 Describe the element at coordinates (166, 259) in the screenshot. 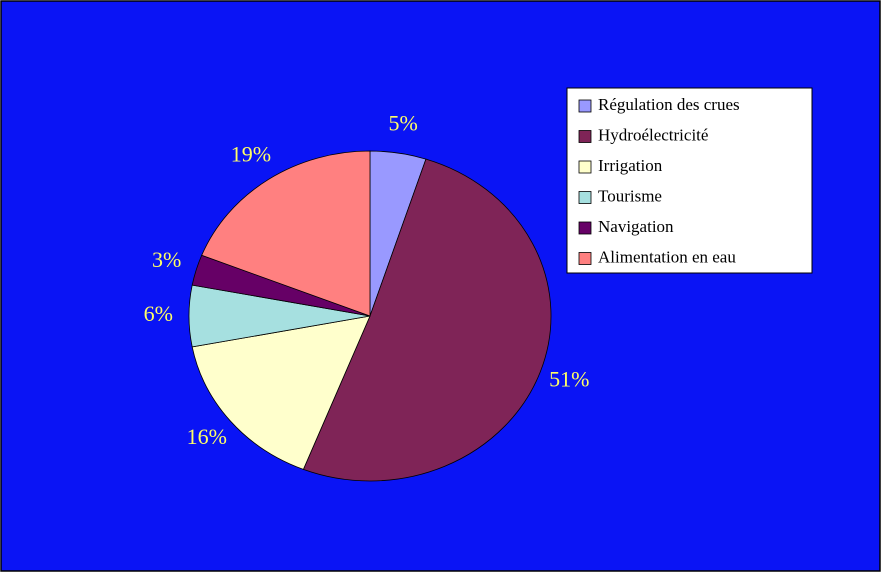

I see `data-label: 3%` at that location.